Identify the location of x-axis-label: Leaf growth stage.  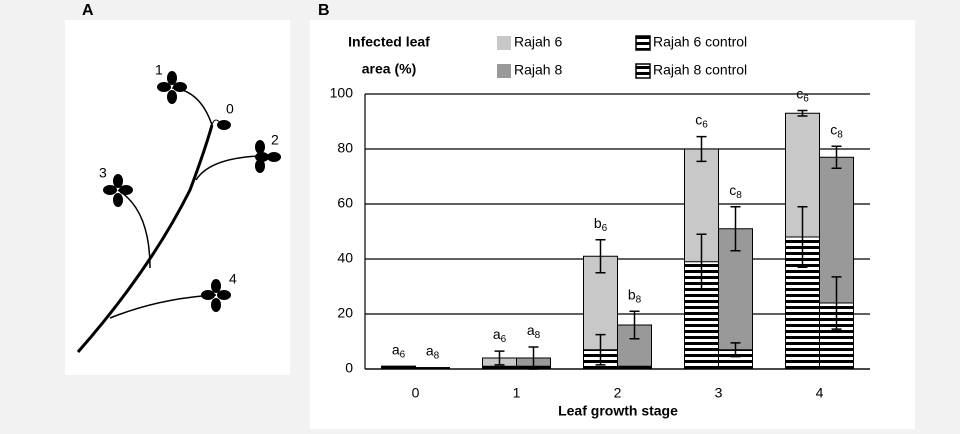
(618, 411).